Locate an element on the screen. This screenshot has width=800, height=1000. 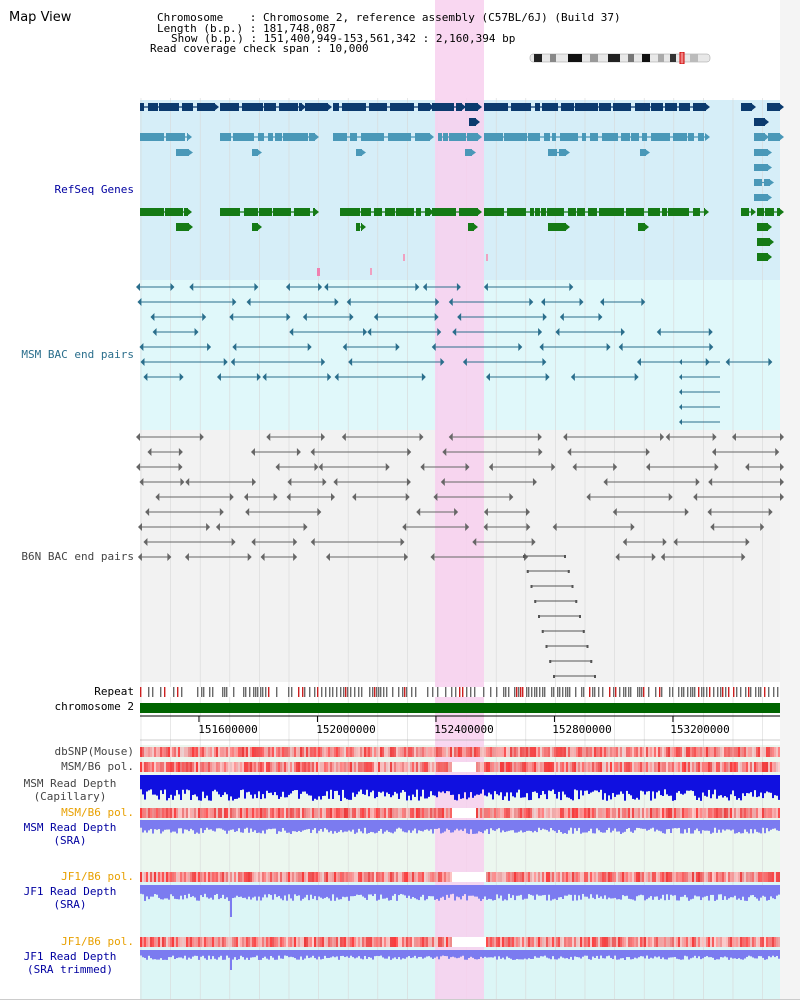
gene-strand-arrow is located at coordinates (771, 182).